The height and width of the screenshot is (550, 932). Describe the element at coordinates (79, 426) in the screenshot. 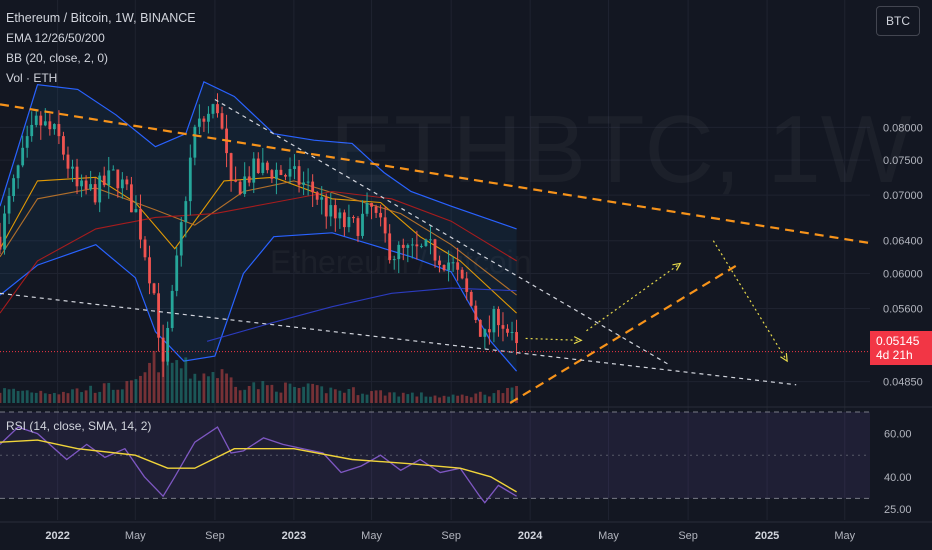

I see `rsi-legend: RSI (14, close, SMA, 14, 2)` at that location.